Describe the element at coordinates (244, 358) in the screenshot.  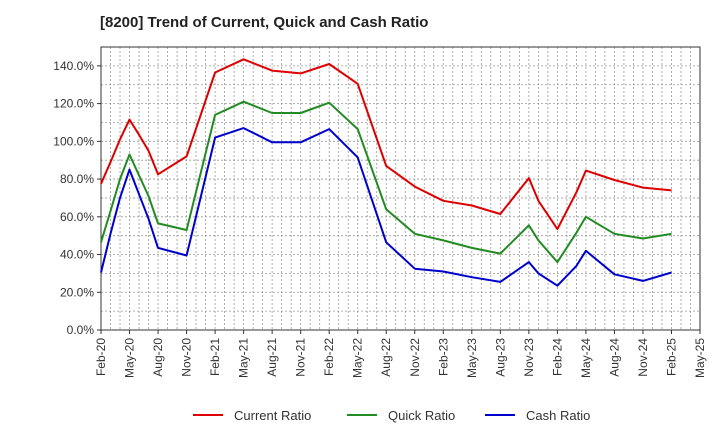
I see `x-tick-label: May-21` at that location.